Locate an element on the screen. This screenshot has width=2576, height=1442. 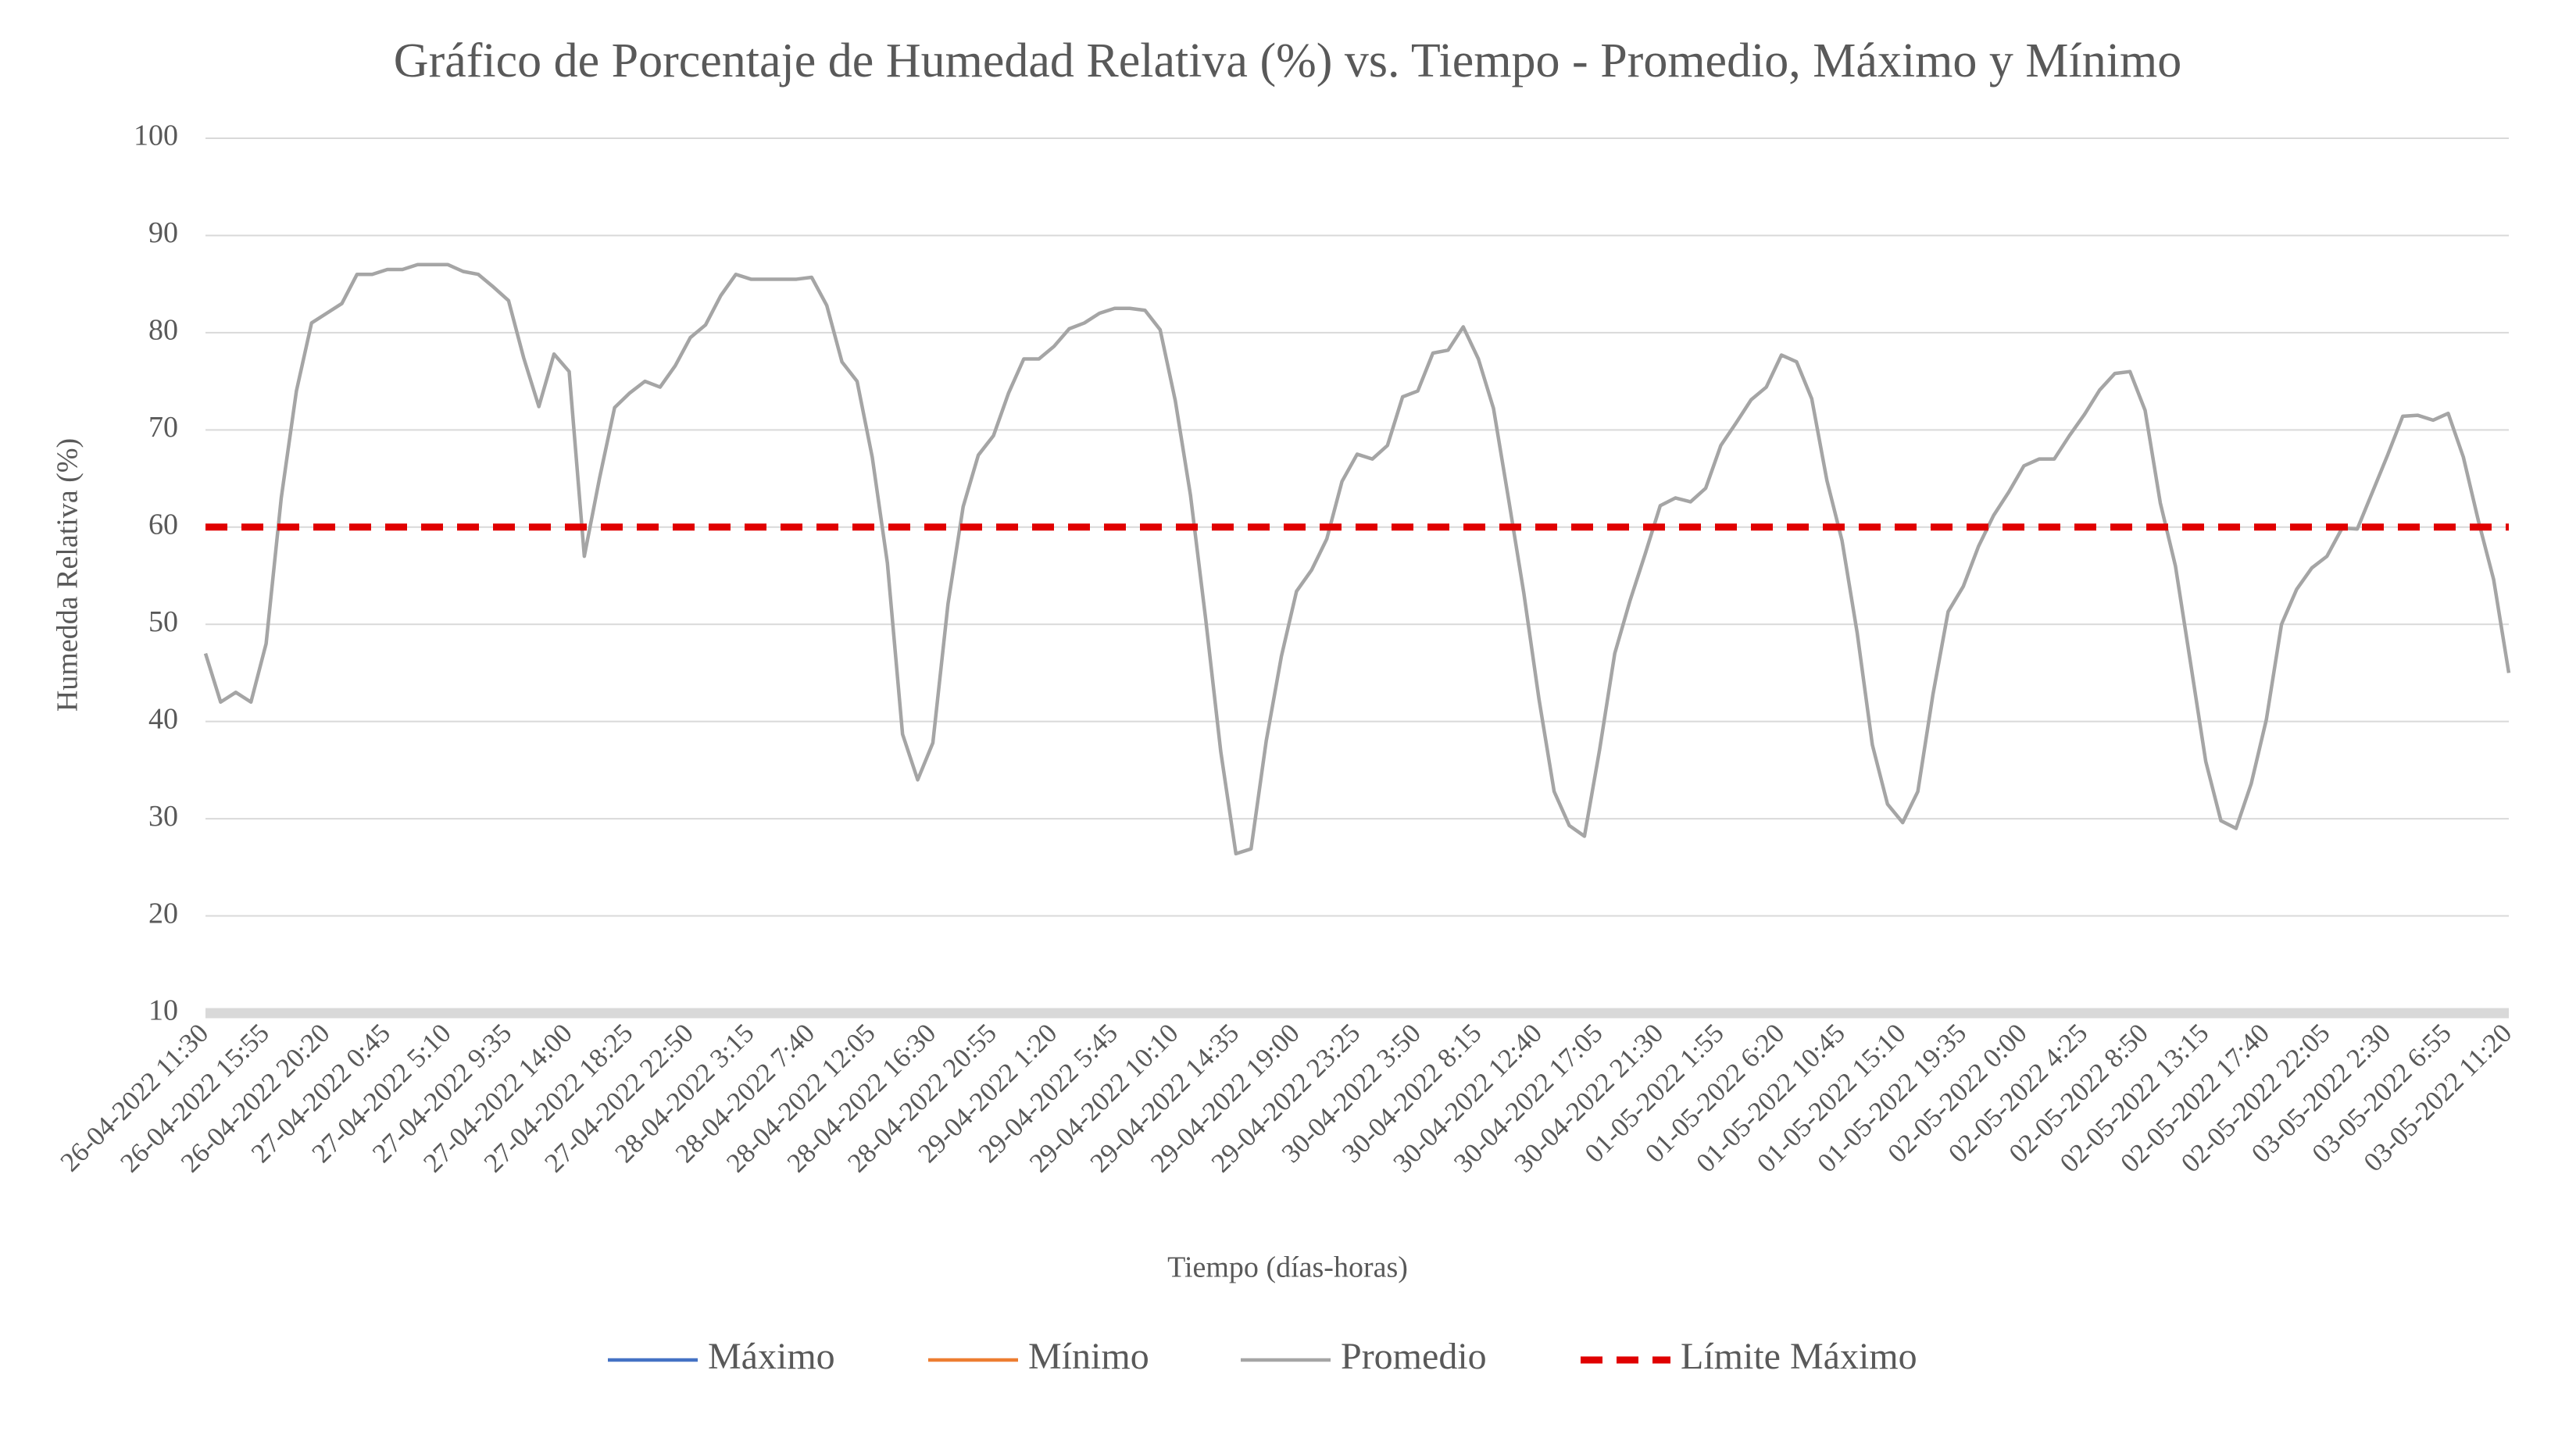
legend-label: Límite Máximo is located at coordinates (1799, 1356).